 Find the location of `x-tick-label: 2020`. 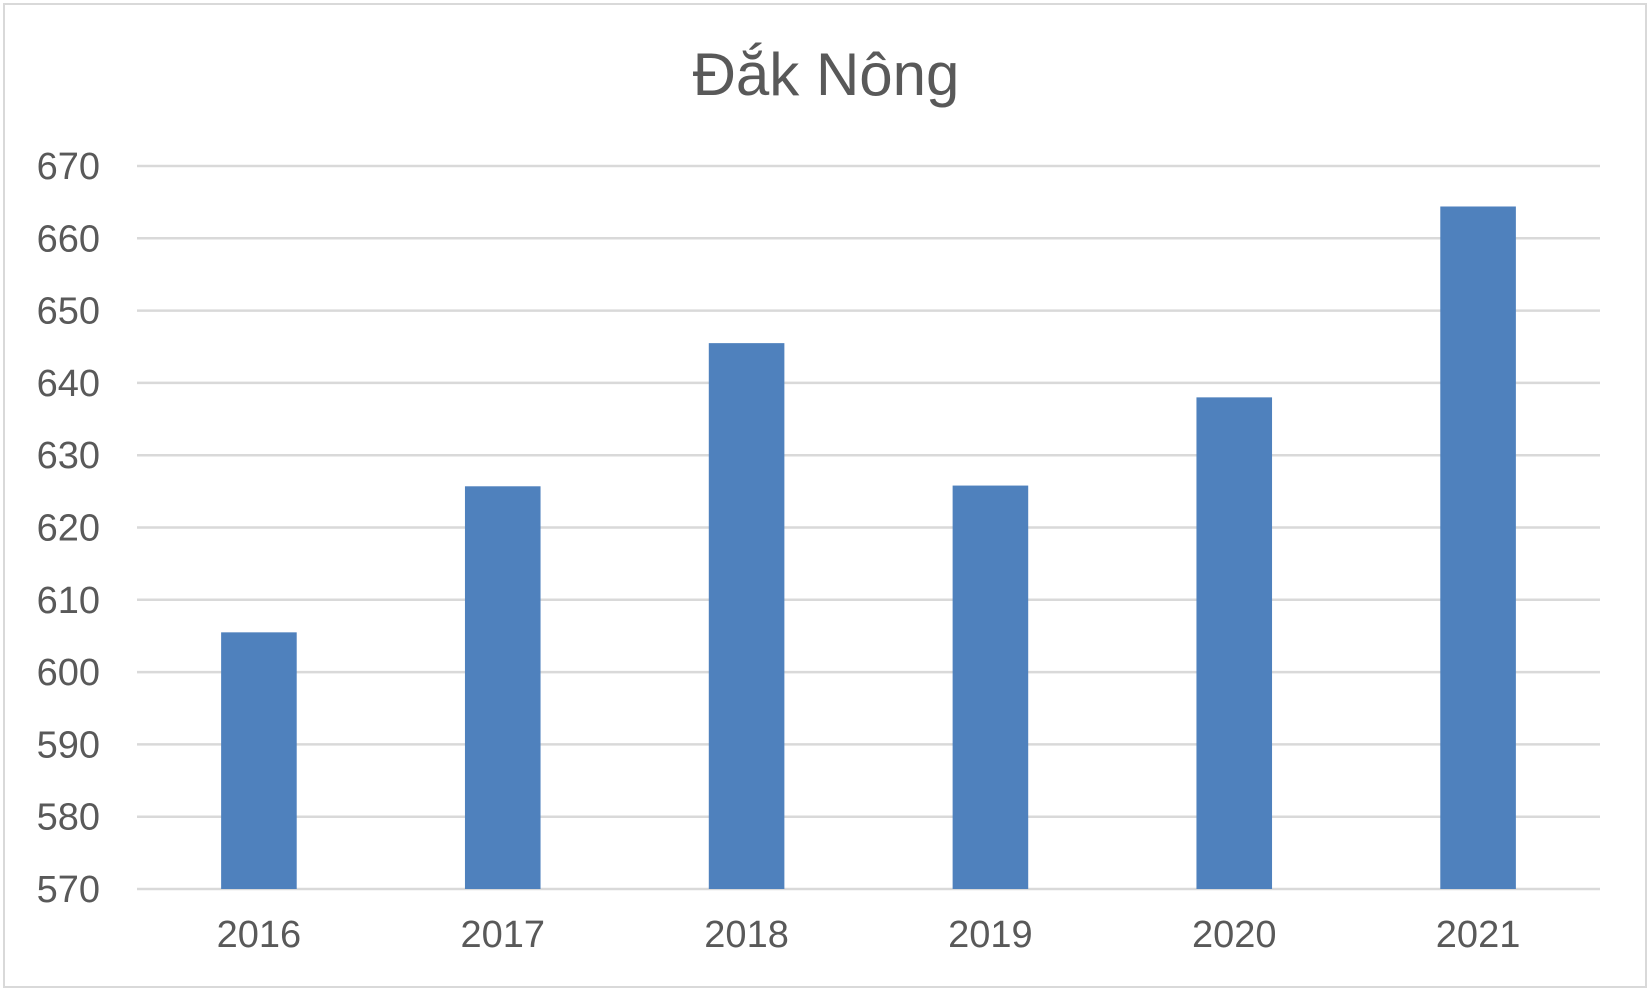

x-tick-label: 2020 is located at coordinates (1234, 935).